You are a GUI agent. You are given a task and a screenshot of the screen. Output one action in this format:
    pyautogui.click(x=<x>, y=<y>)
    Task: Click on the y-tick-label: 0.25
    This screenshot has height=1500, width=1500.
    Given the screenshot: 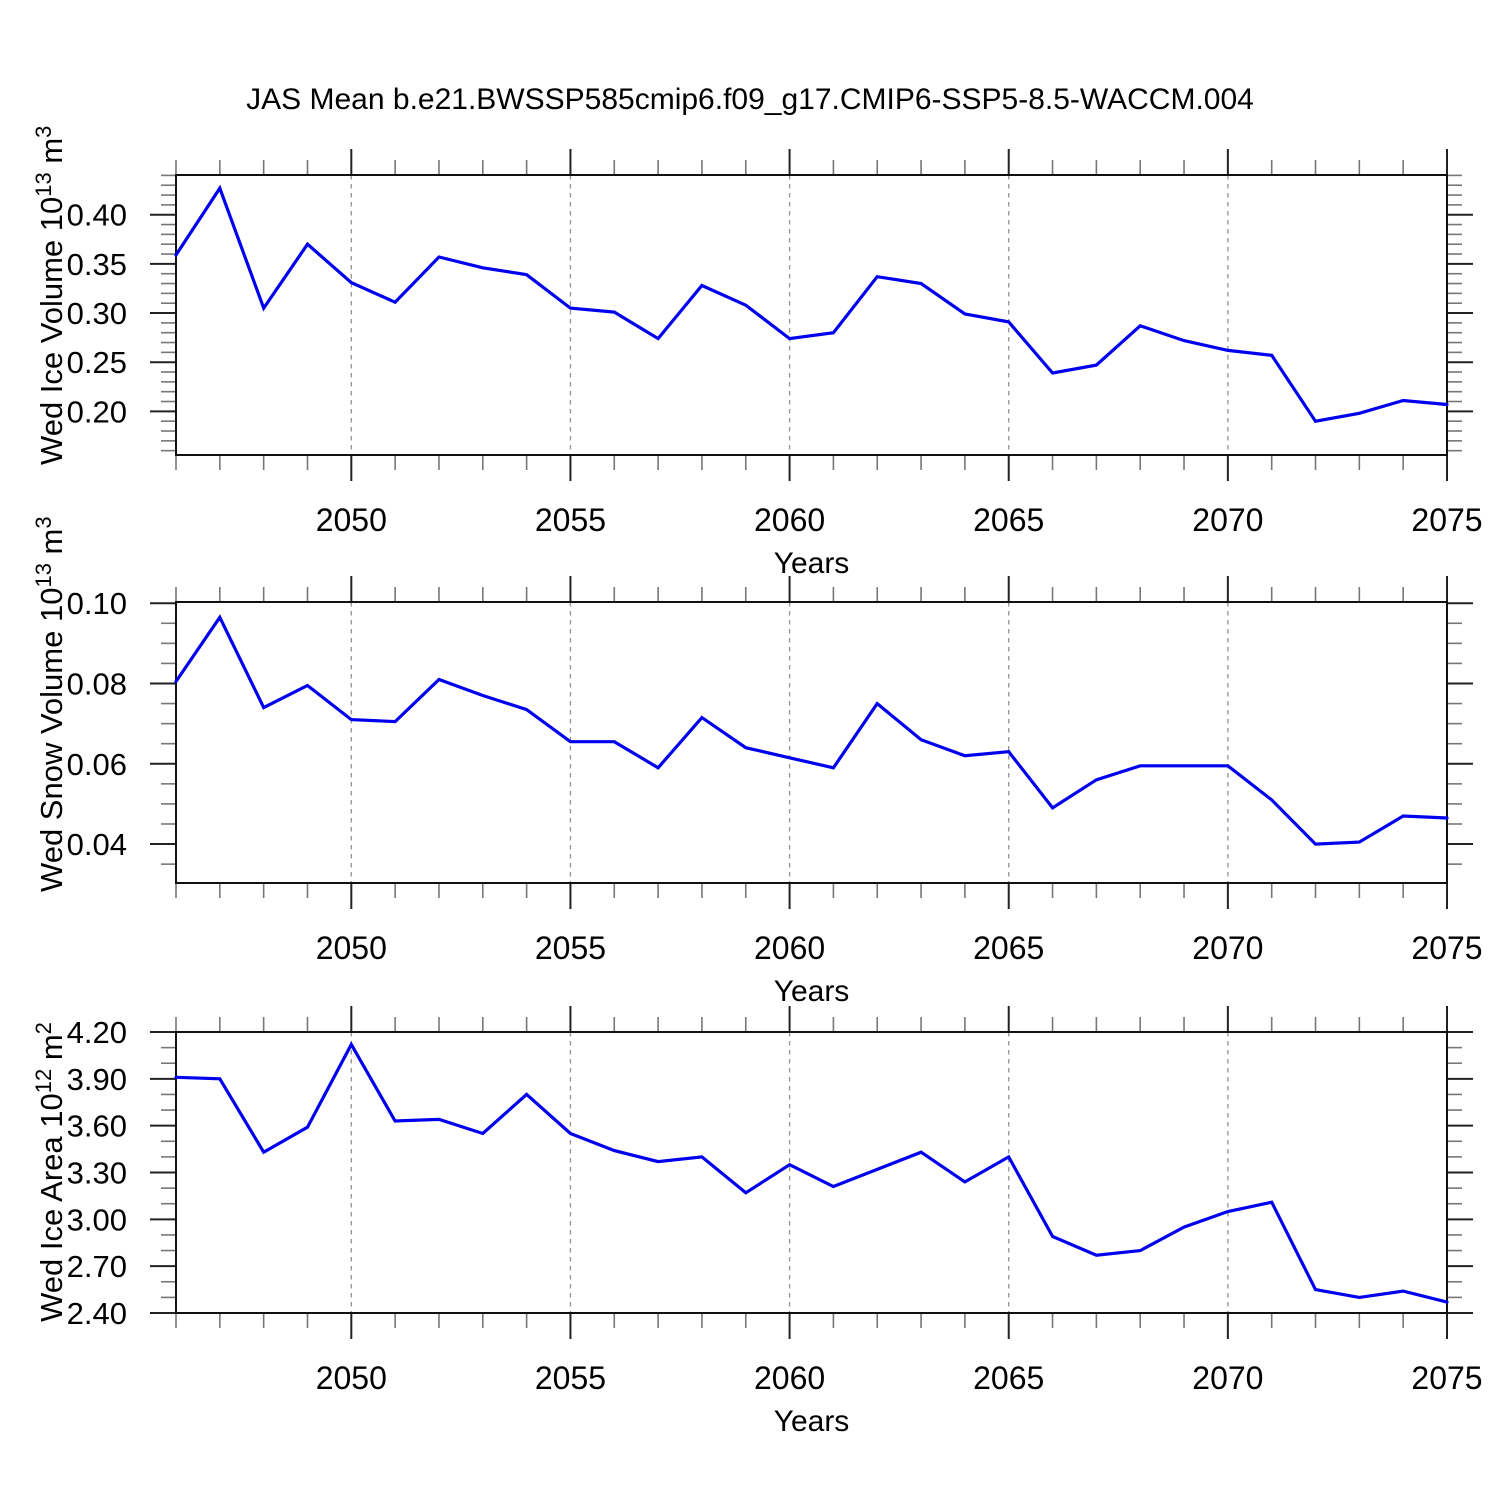 What is the action you would take?
    pyautogui.click(x=97, y=362)
    